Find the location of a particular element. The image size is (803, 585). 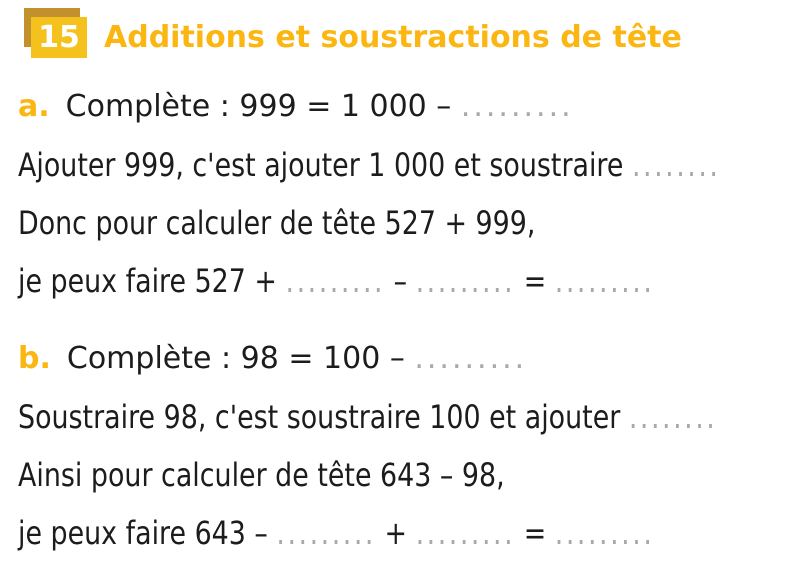

question-a-label: a. is located at coordinates (34, 106).